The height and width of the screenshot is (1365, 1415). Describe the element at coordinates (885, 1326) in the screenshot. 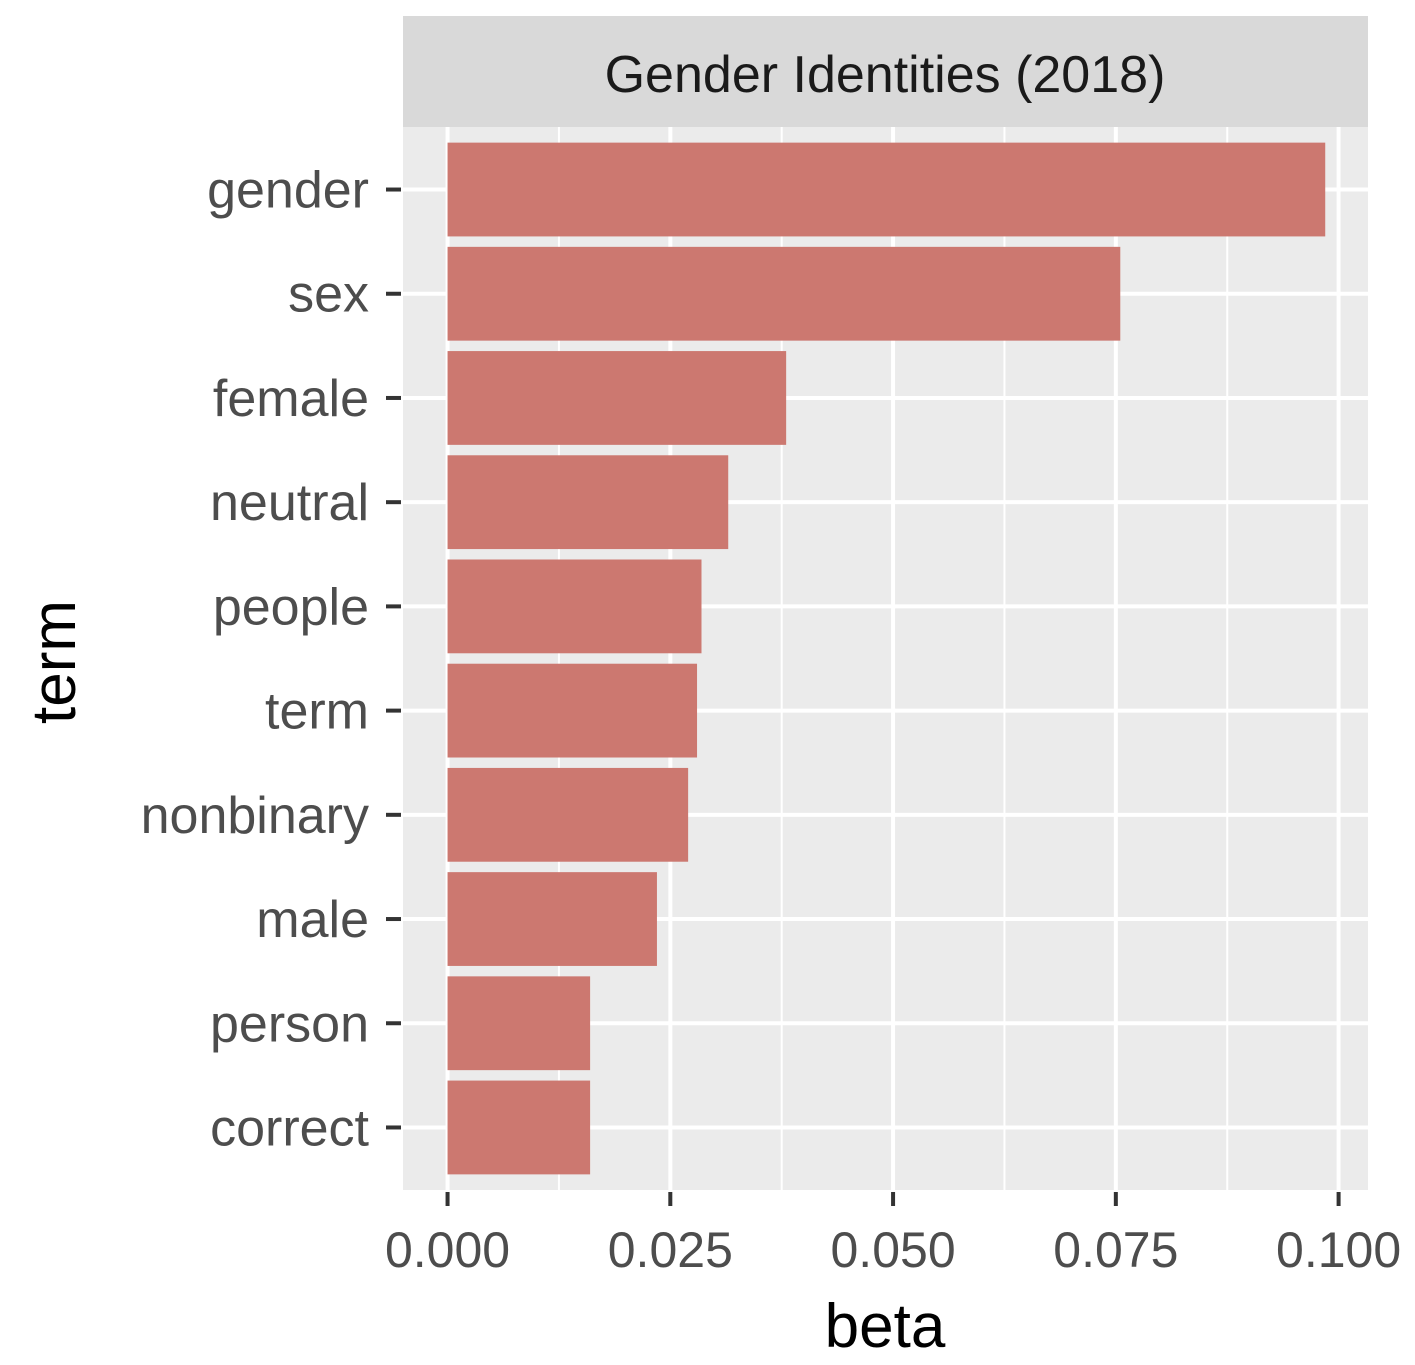

I see `x-axis-title: beta` at that location.